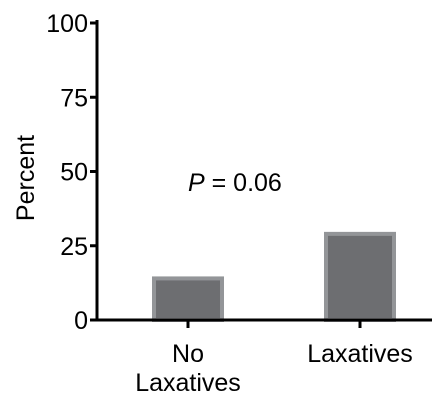 The height and width of the screenshot is (397, 432). I want to click on x-tick-label-1-0: Laxatives, so click(360, 354).